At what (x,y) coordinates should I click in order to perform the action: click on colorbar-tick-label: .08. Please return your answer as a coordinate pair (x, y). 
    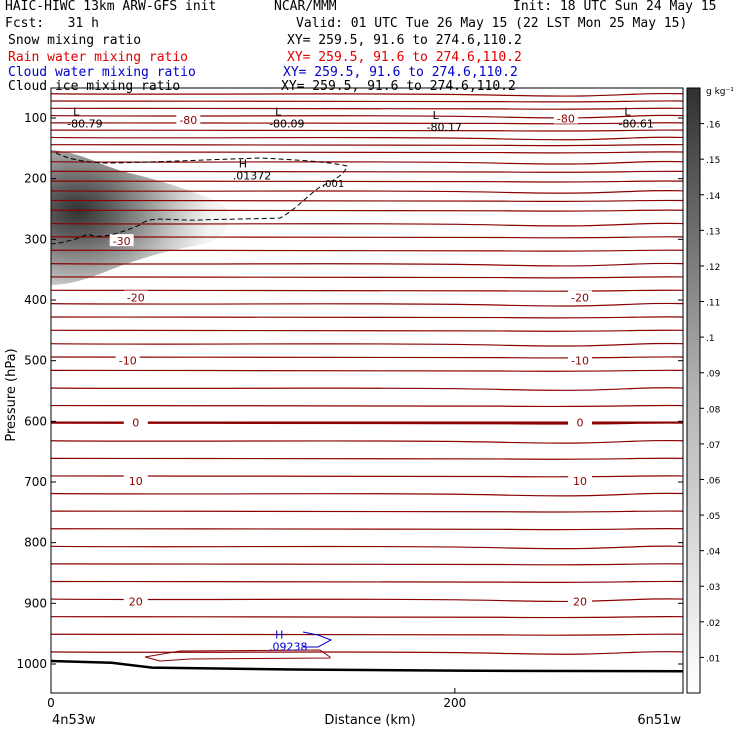
    Looking at the image, I should click on (713, 410).